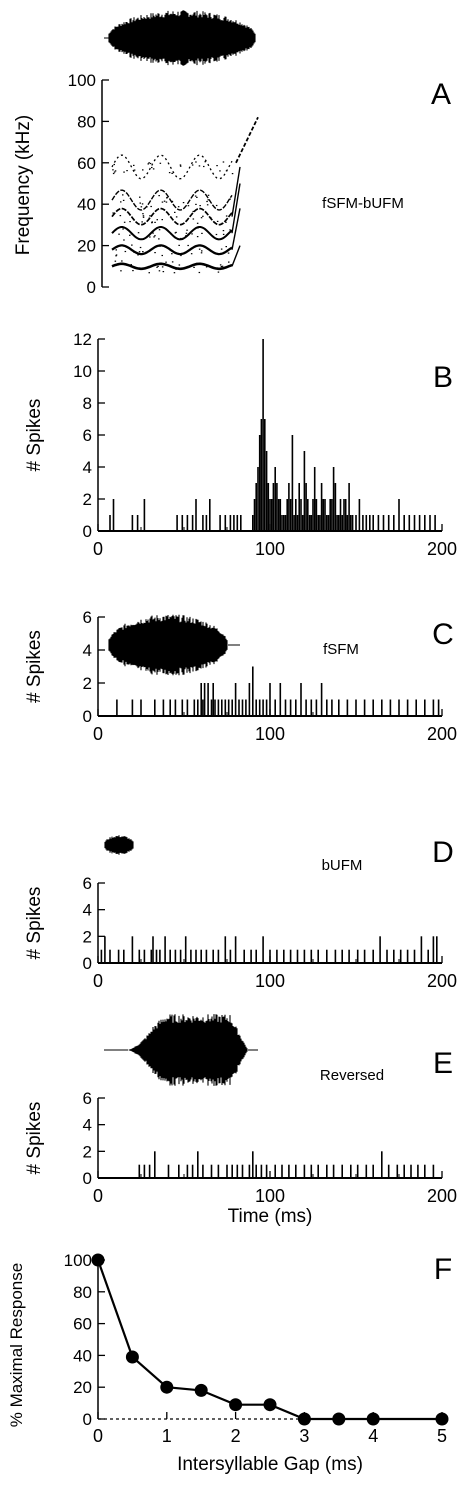 This screenshot has width=474, height=1497. What do you see at coordinates (236, 229) in the screenshot?
I see `fm-sweep` at bounding box center [236, 229].